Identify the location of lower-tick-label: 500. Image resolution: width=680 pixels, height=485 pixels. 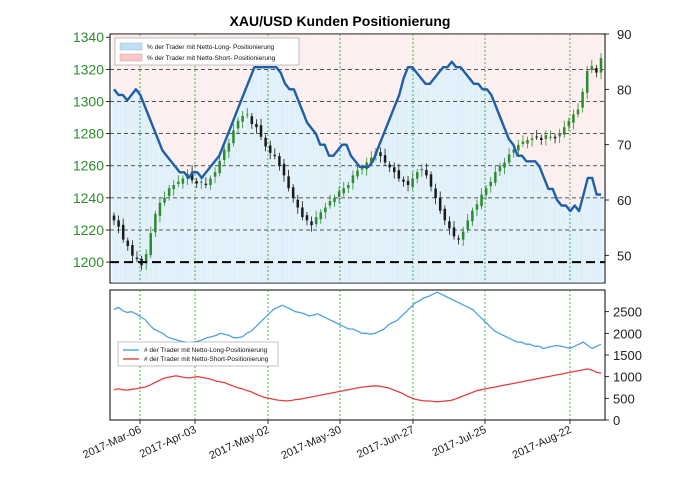
(624, 398).